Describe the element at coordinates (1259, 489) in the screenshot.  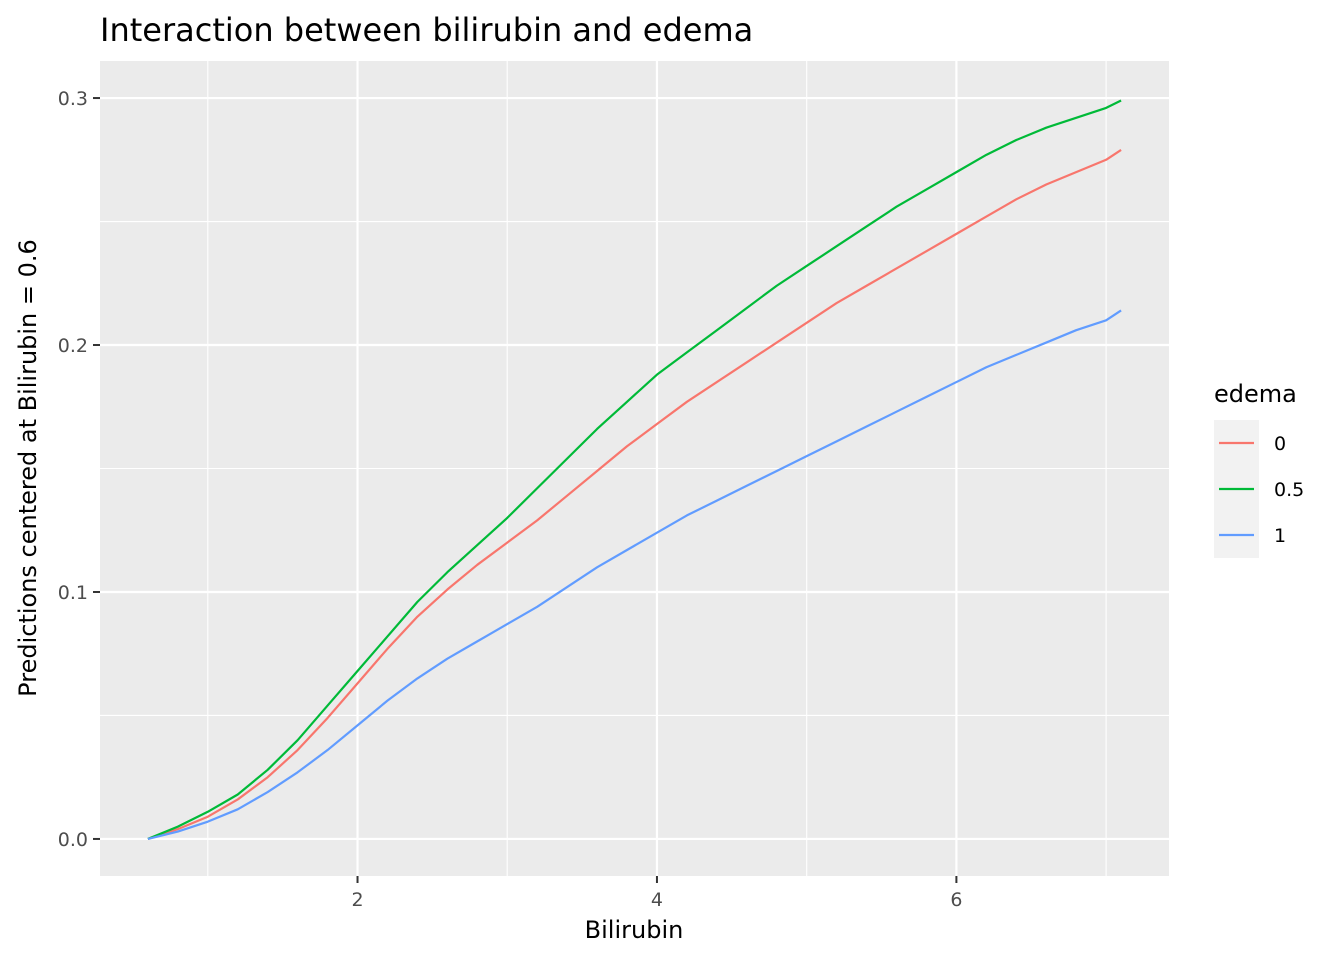
I see `legend-keys: 00.51` at that location.